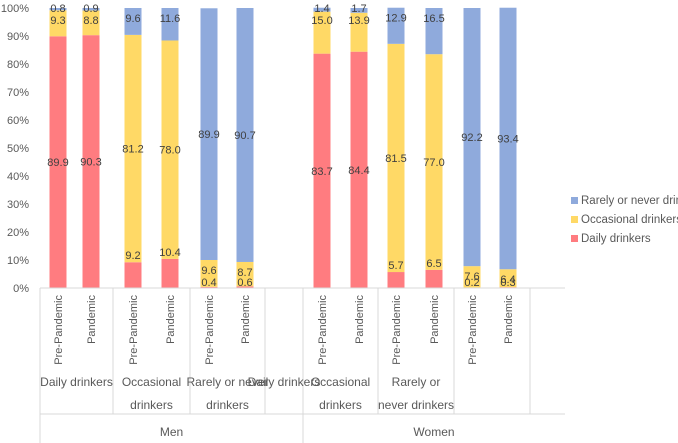 This screenshot has height=443, width=678. I want to click on y-tick-label: 70%, so click(18, 93).